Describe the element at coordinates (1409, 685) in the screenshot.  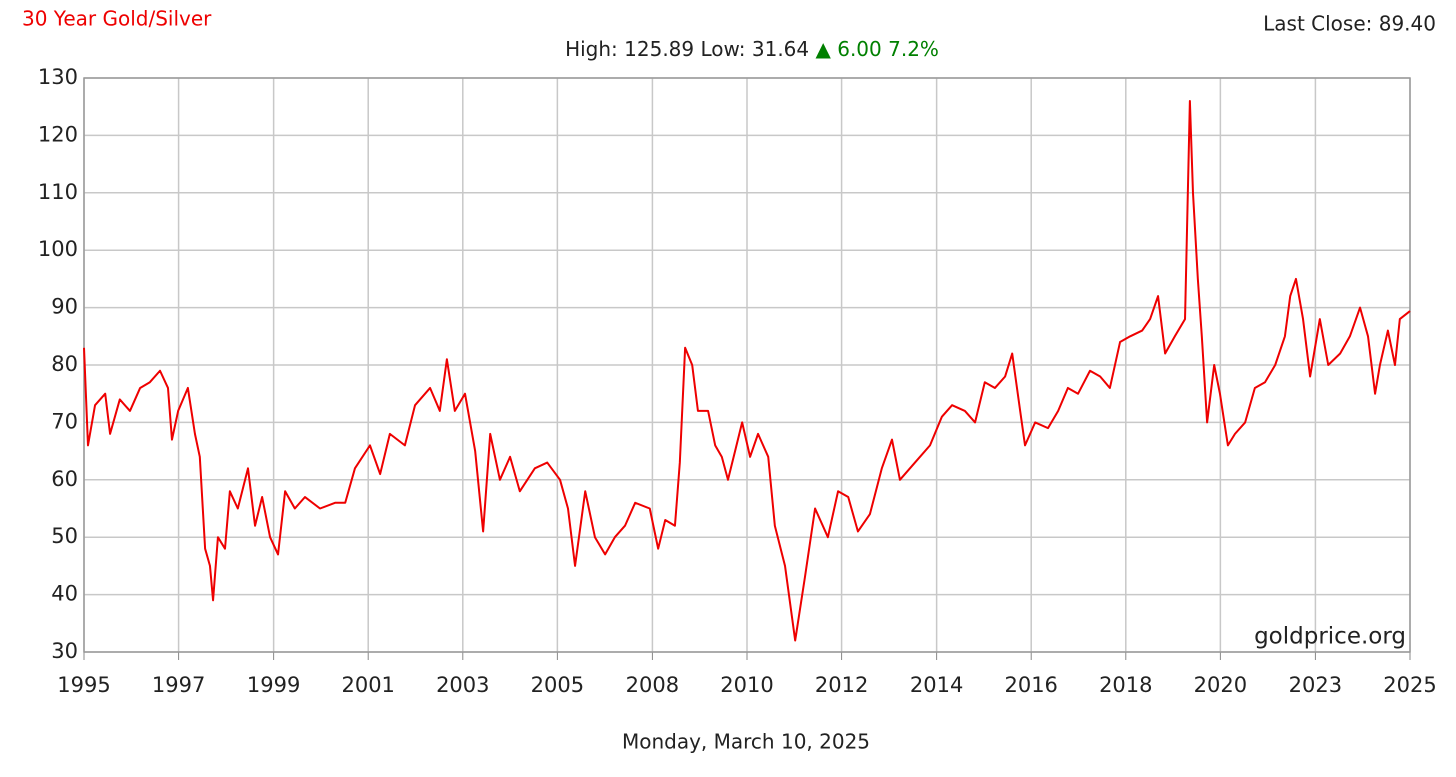
I see `x-tick-label: 2025` at that location.